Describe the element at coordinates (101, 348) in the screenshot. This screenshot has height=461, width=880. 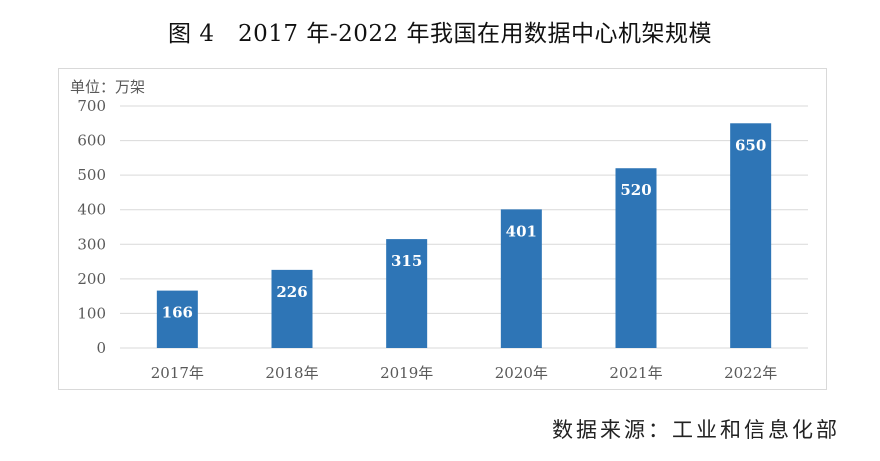
I see `y-tick-label: 0` at that location.